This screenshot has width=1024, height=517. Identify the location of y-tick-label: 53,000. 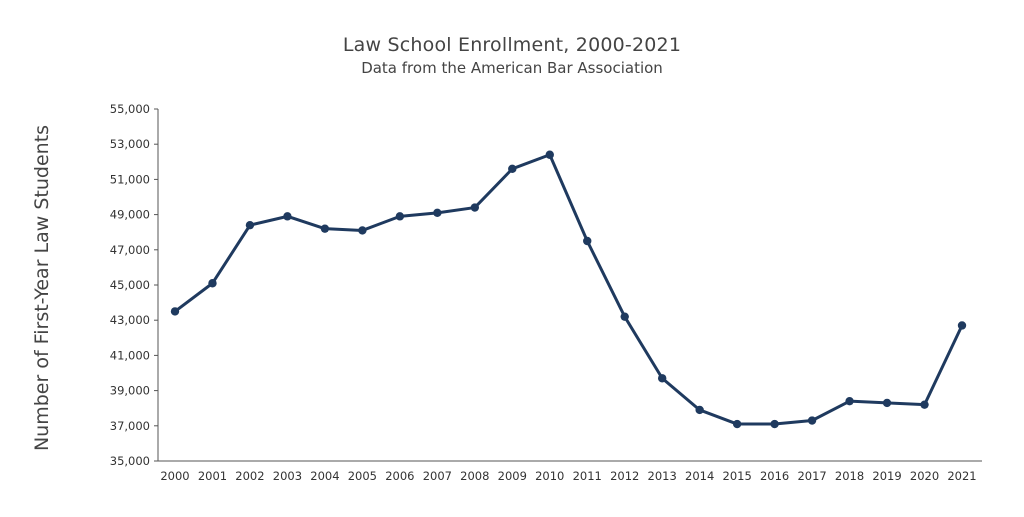
(130, 144).